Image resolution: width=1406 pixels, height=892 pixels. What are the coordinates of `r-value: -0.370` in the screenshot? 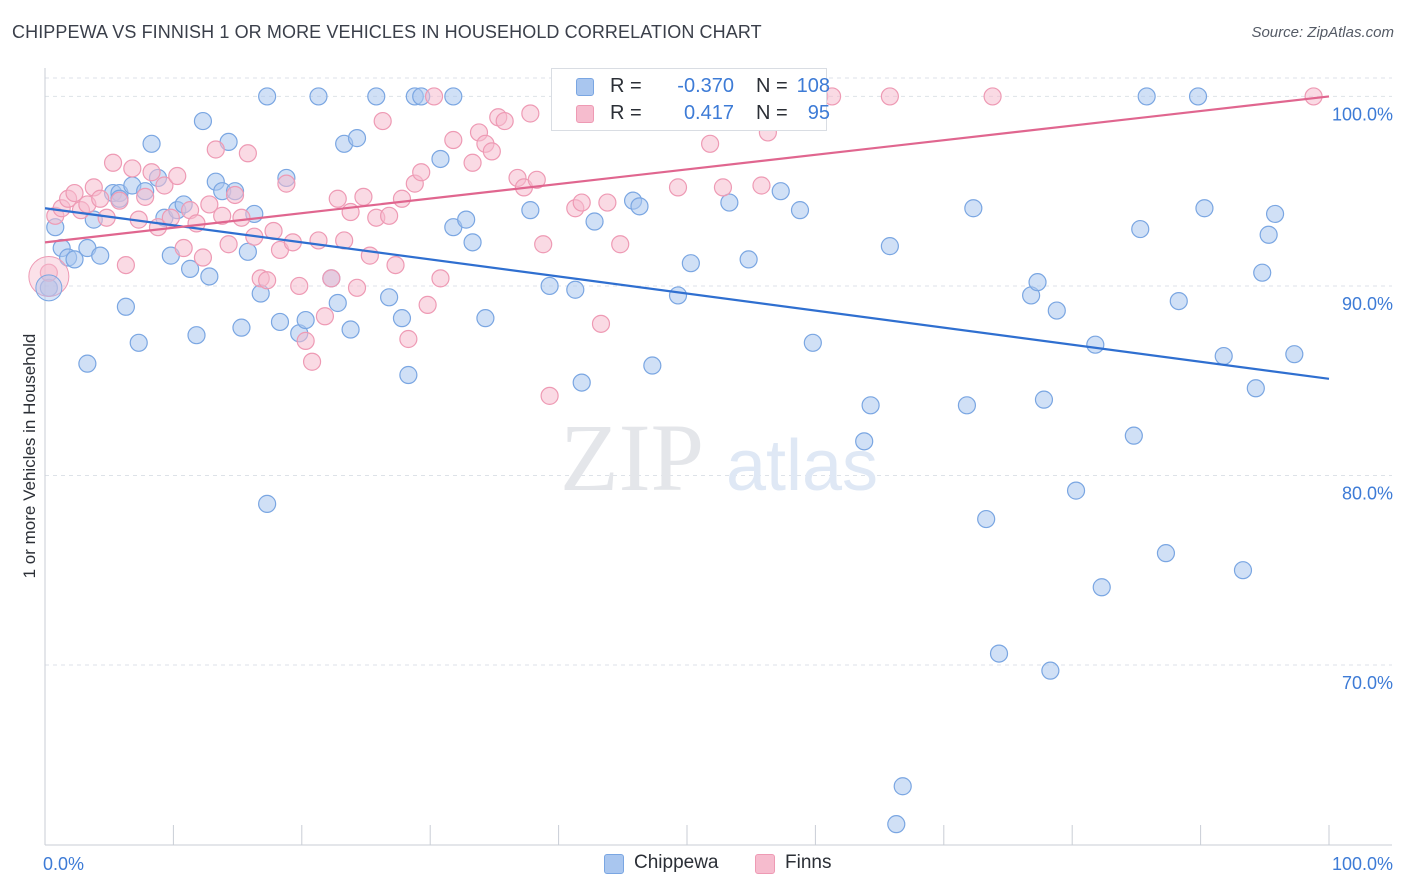 It's located at (705, 86).